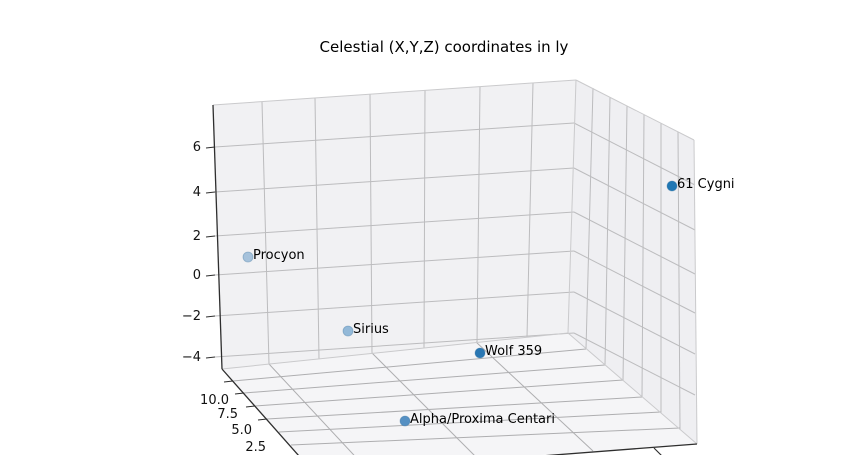 This screenshot has width=867, height=455. Describe the element at coordinates (371, 329) in the screenshot. I see `point-label: Sirius` at that location.